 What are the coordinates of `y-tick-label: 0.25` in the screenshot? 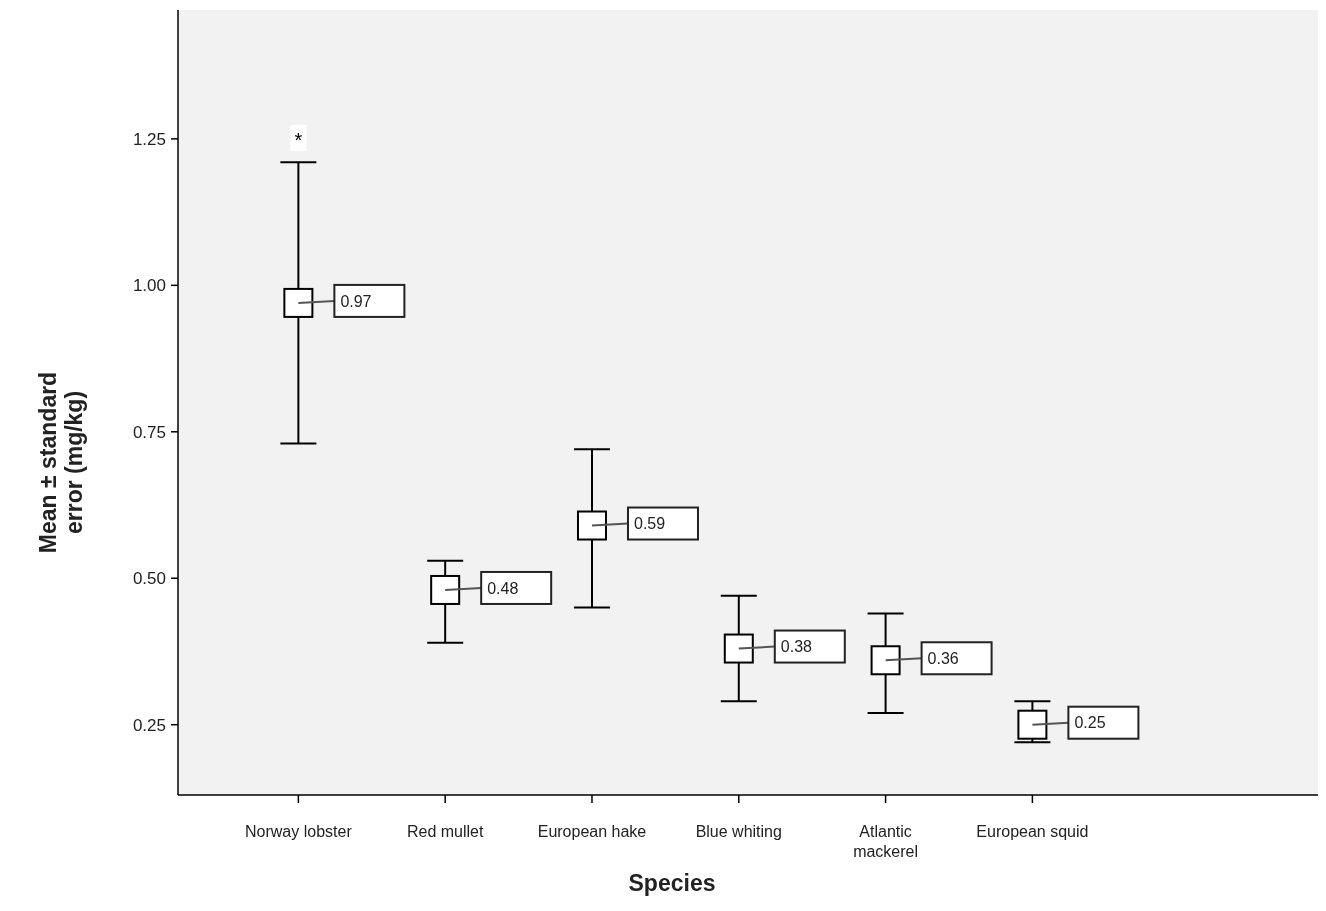 It's located at (149, 725).